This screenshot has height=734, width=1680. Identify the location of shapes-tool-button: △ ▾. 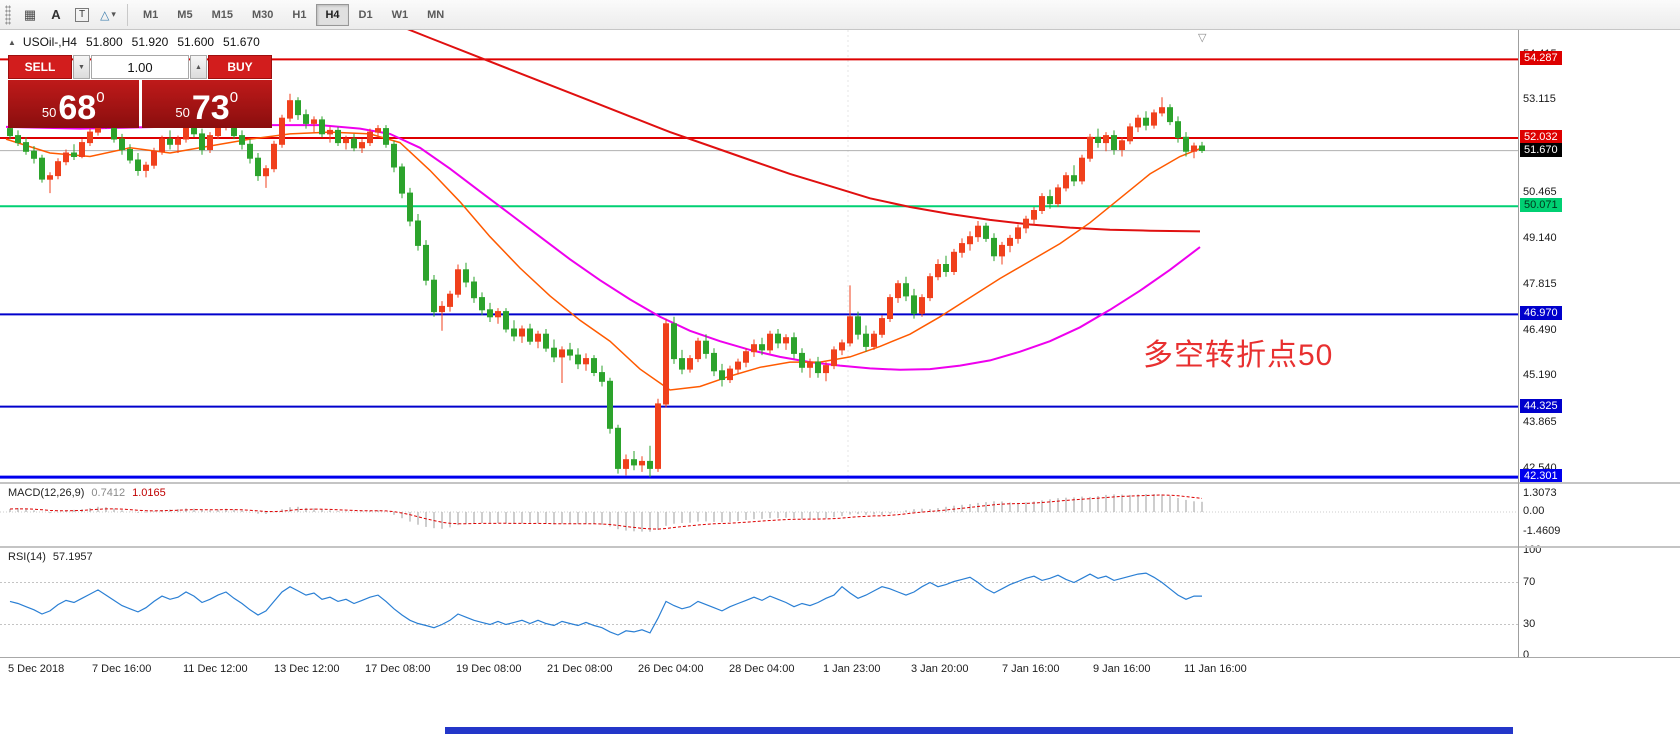
(108, 15).